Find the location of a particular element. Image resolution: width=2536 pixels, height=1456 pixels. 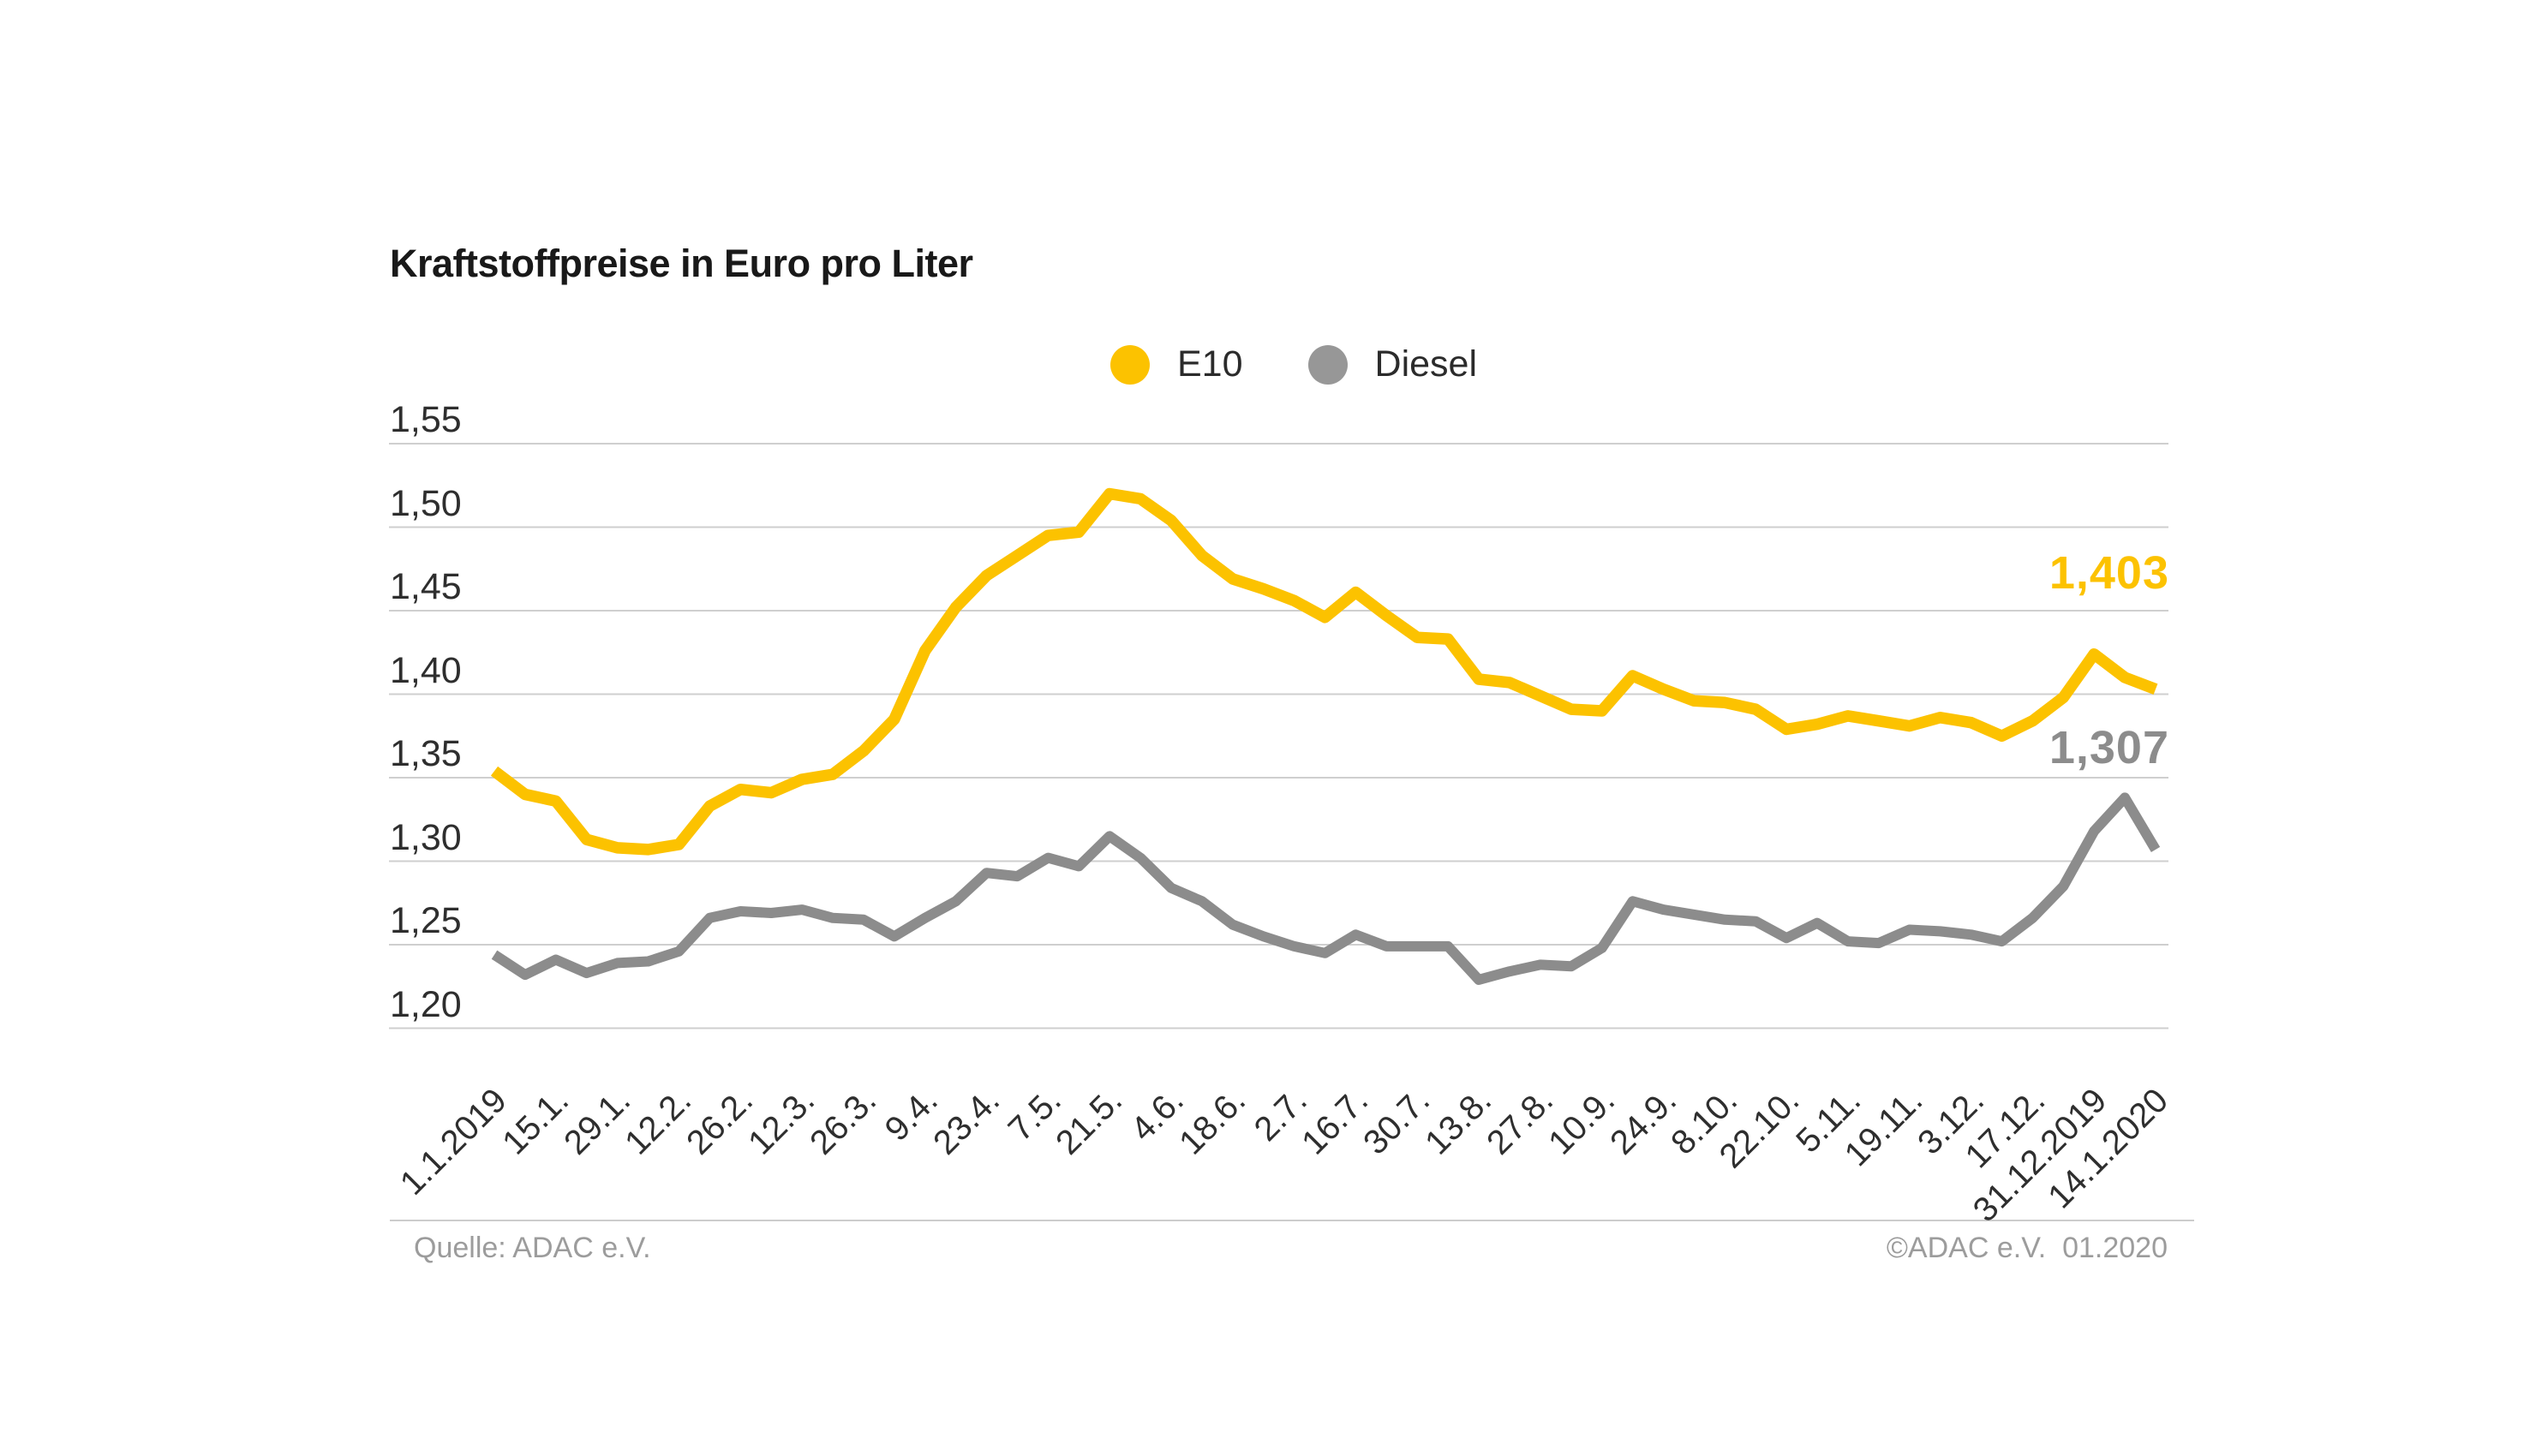

diesel-end-value-label: 1,307 is located at coordinates (2109, 747).